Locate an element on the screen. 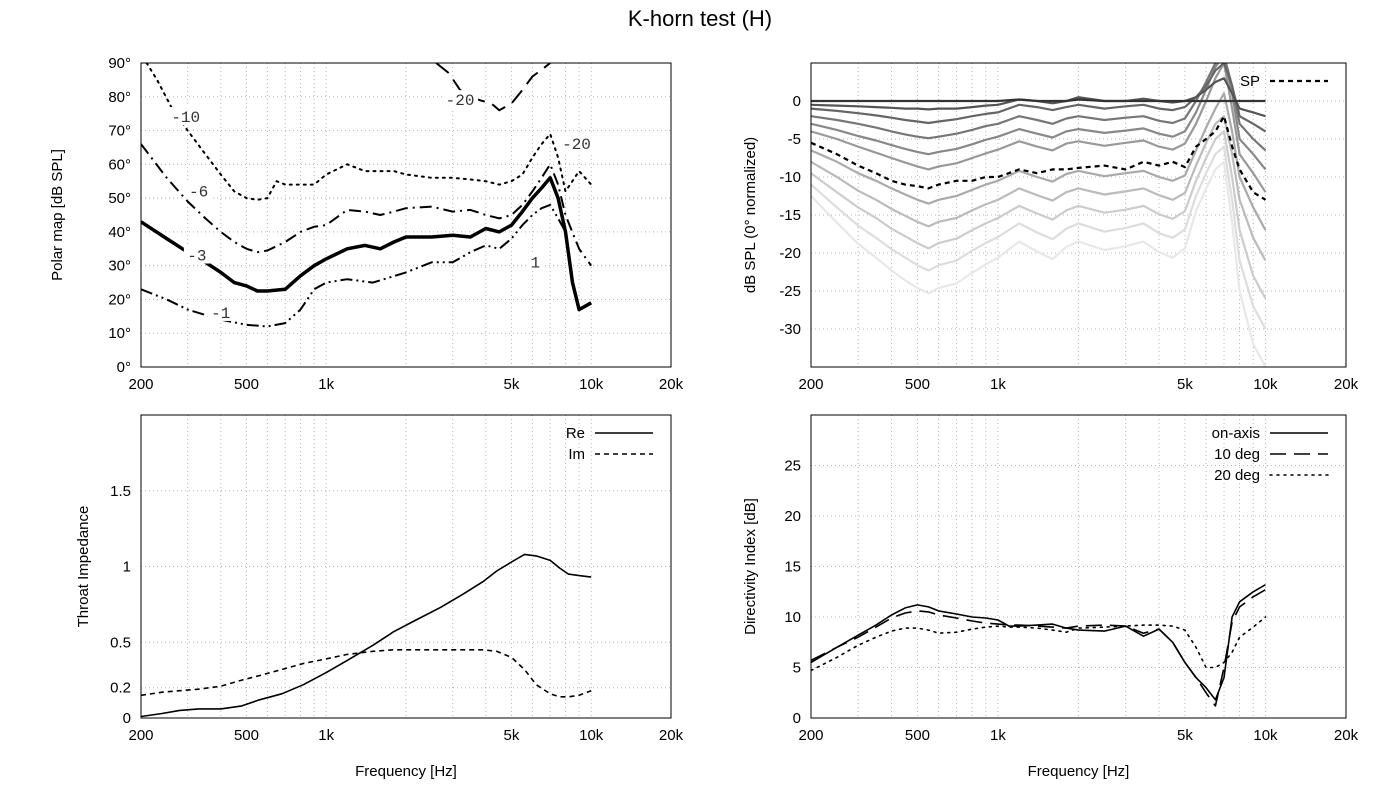 The height and width of the screenshot is (800, 1400). y-axis-title: Directivity Index [dB] is located at coordinates (750, 566).